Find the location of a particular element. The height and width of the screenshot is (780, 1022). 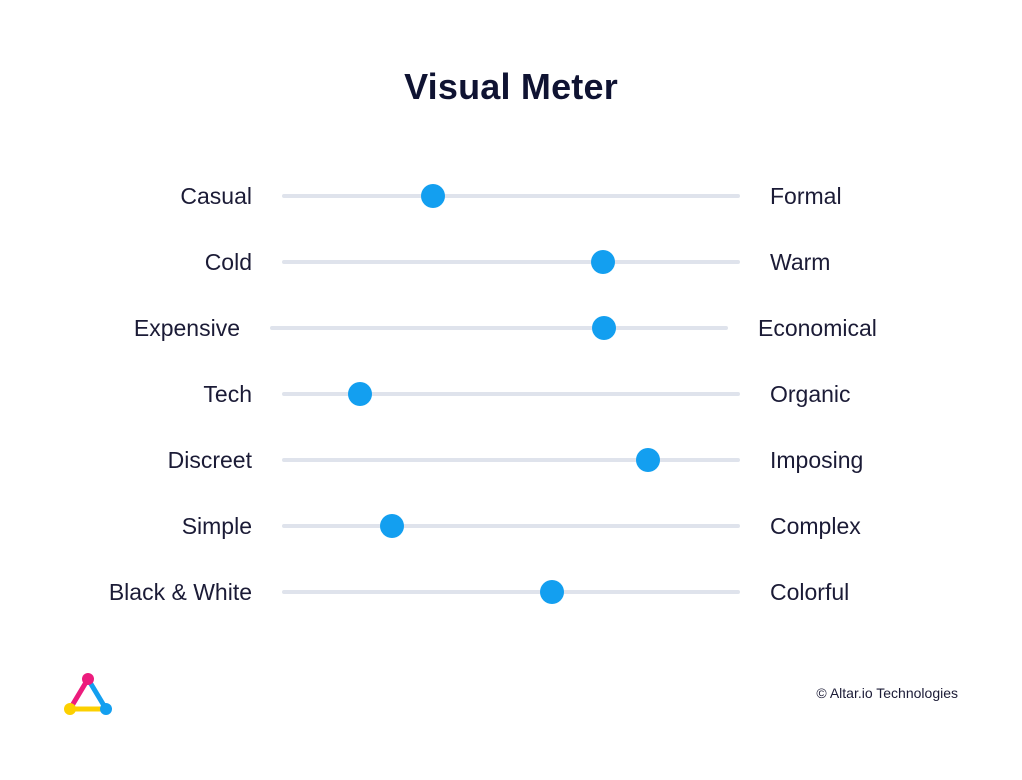

meter-left-label: Casual is located at coordinates (216, 196).